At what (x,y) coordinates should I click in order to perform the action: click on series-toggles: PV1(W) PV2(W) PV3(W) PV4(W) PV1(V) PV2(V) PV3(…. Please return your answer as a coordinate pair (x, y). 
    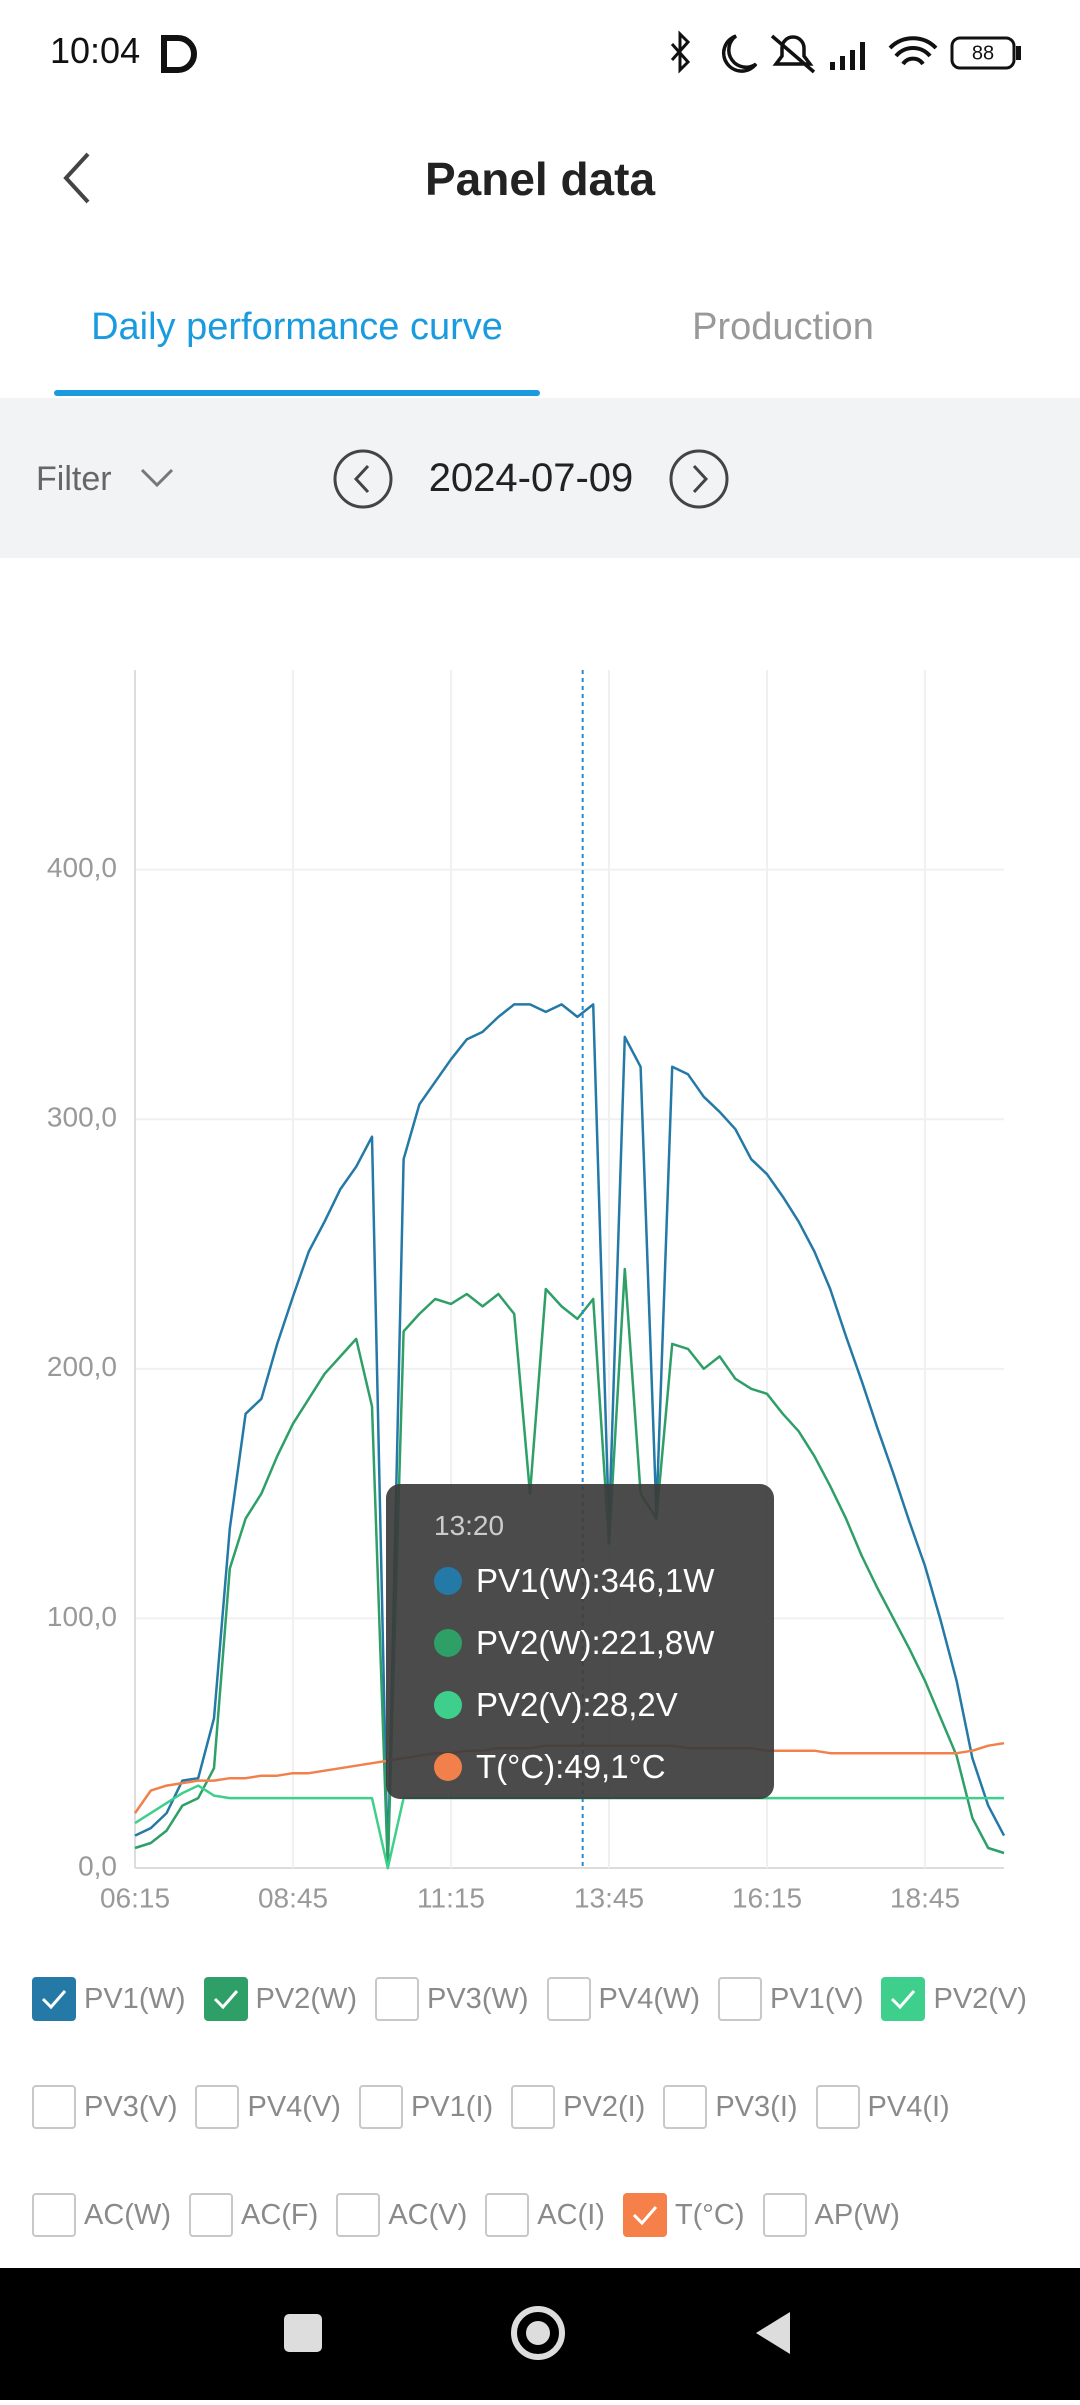
    Looking at the image, I should click on (552, 2132).